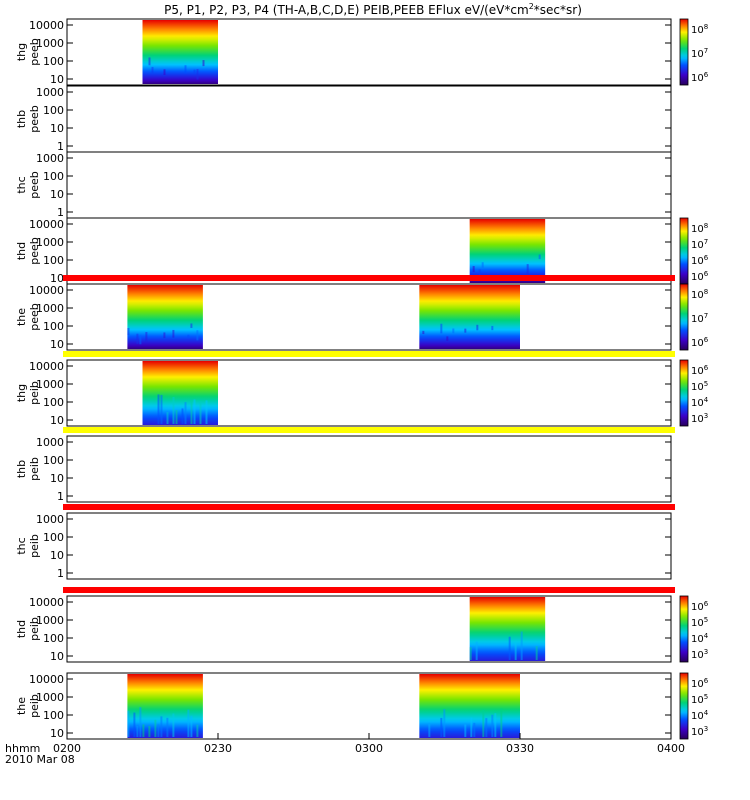 Image resolution: width=750 pixels, height=800 pixels. What do you see at coordinates (21, 52) in the screenshot?
I see `probe-label: thg` at bounding box center [21, 52].